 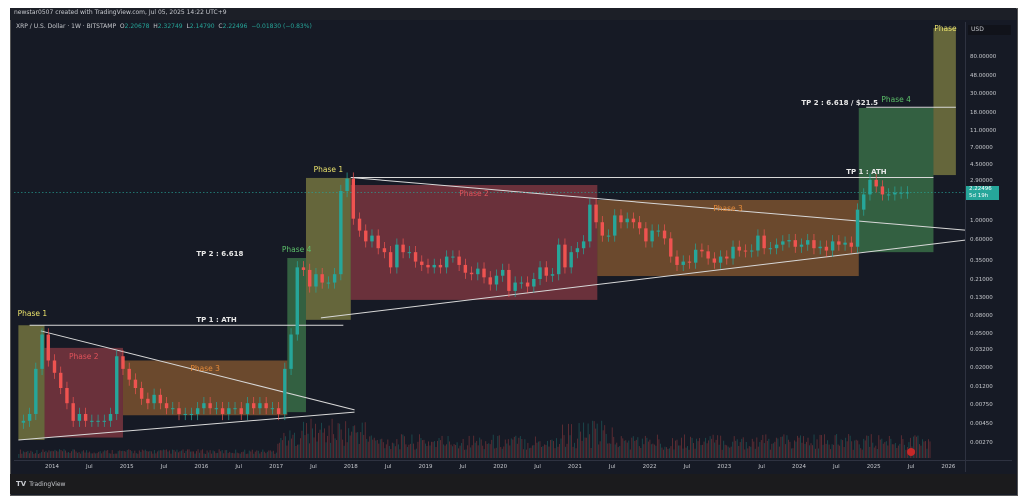 What do you see at coordinates (989, 30) in the screenshot?
I see `currency-selector: USD` at bounding box center [989, 30].